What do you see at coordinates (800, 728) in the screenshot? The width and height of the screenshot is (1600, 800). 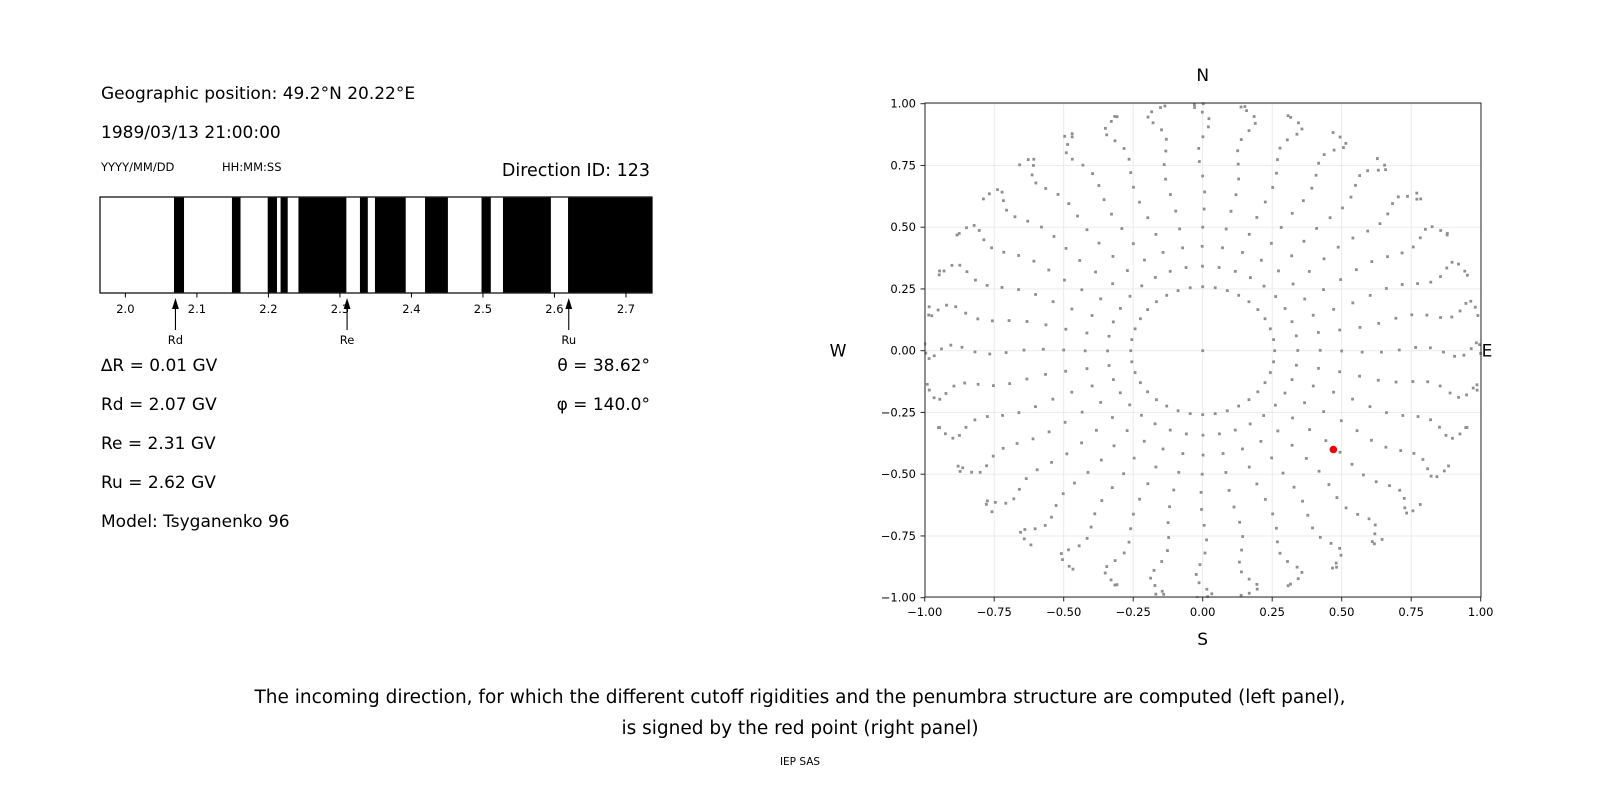 I see `caption-line-2: is signed by the red point (right panel)` at bounding box center [800, 728].